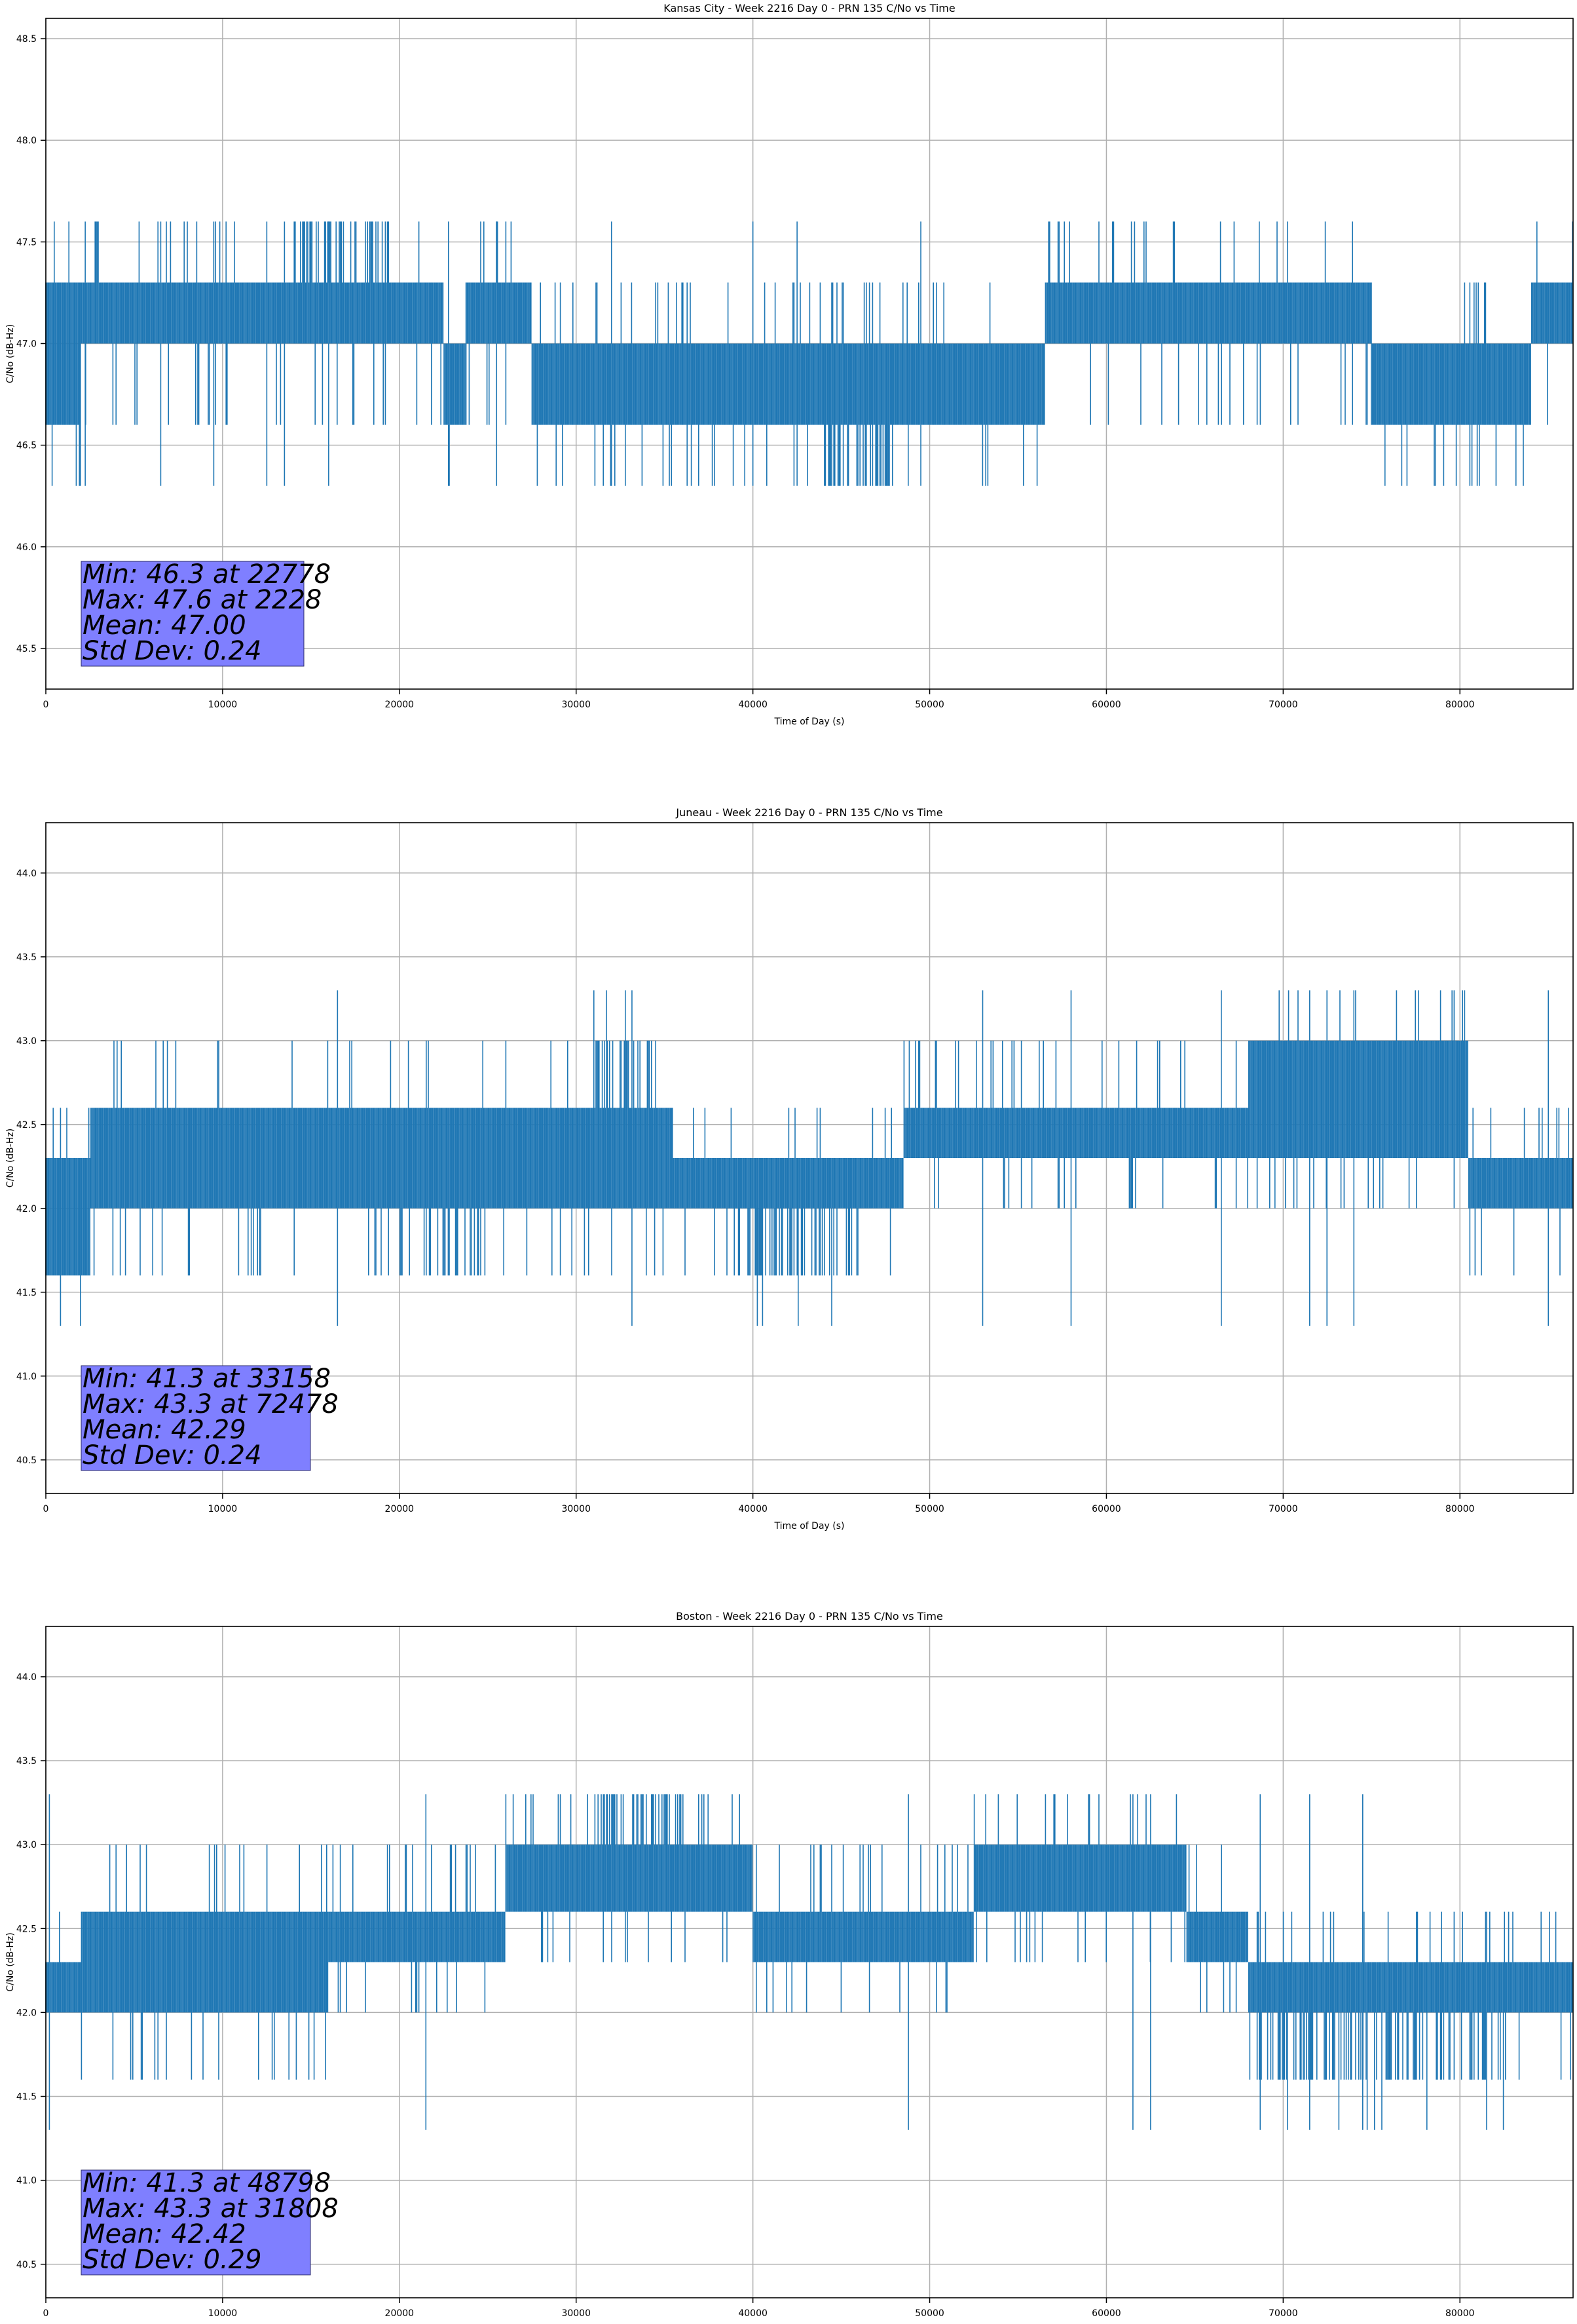 The image size is (1577, 2324). What do you see at coordinates (26, 649) in the screenshot?
I see `y-tick-label: 45.5` at bounding box center [26, 649].